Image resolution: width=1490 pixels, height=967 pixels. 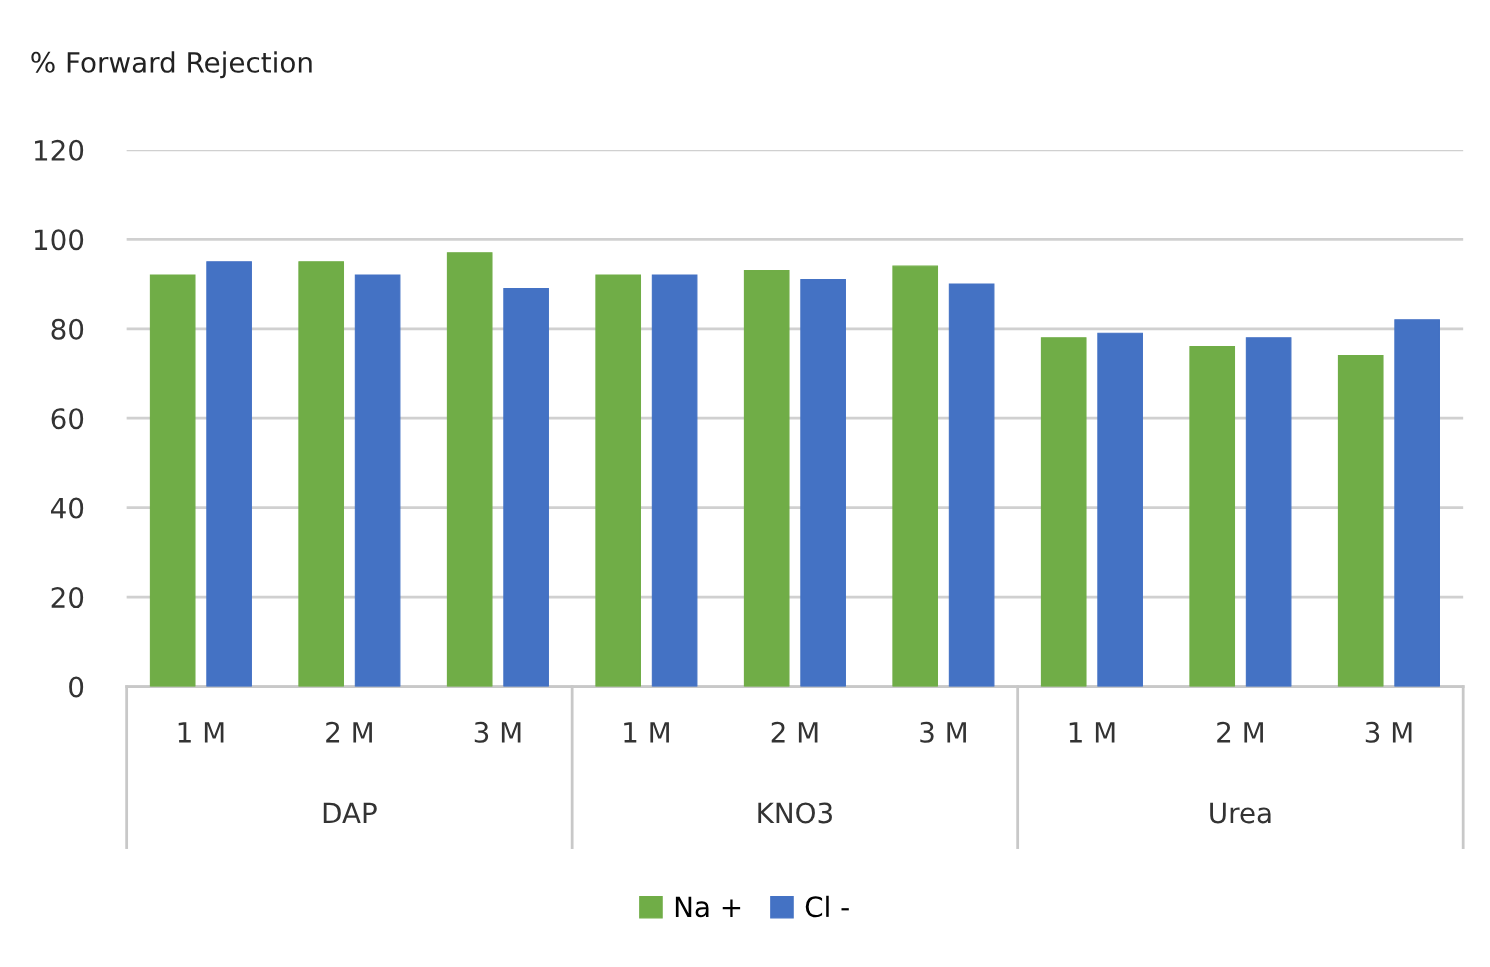 What do you see at coordinates (1240, 813) in the screenshot?
I see `text: Urea` at bounding box center [1240, 813].